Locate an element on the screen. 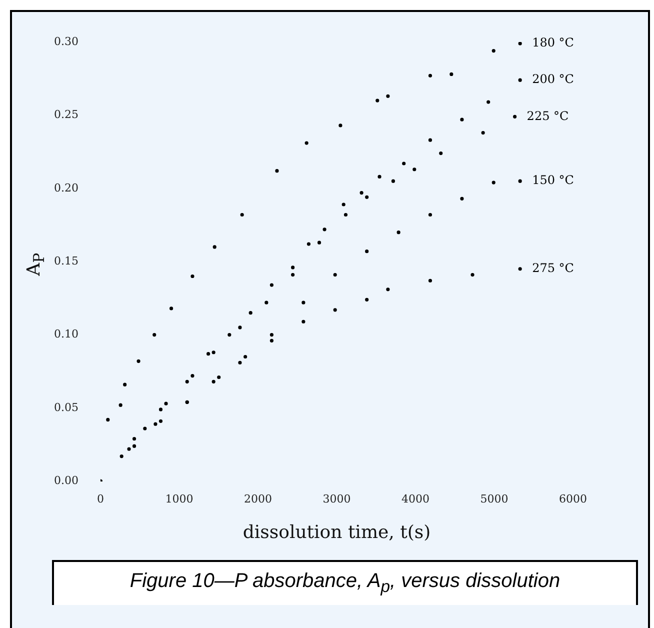 This screenshot has height=628, width=654. text: 275 °C is located at coordinates (553, 268).